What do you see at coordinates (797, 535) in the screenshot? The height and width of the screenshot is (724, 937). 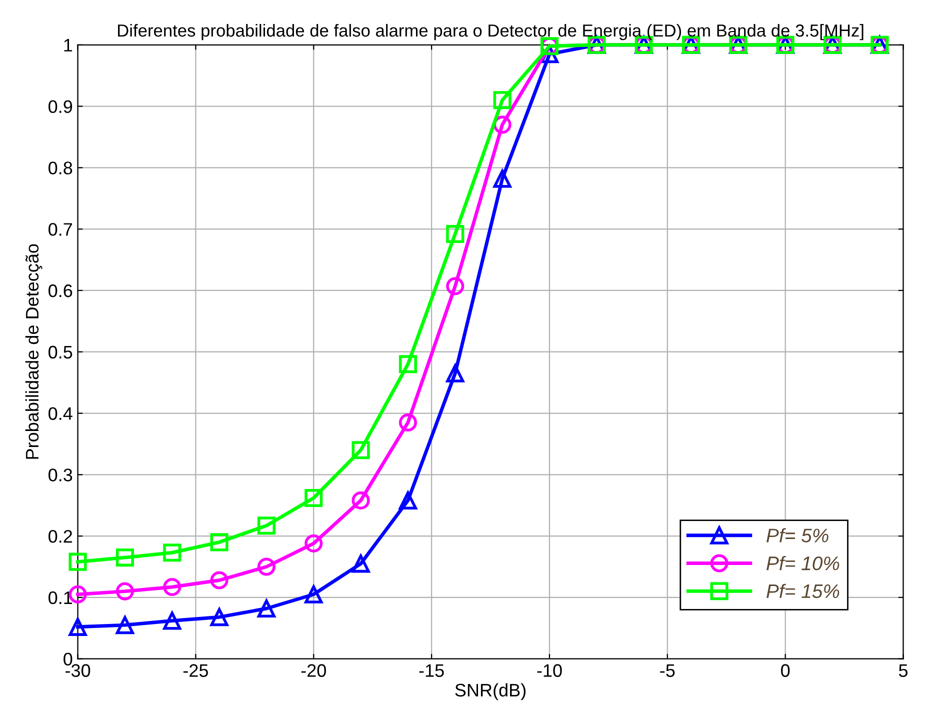 I see `legend-label: Pf= 5%` at bounding box center [797, 535].